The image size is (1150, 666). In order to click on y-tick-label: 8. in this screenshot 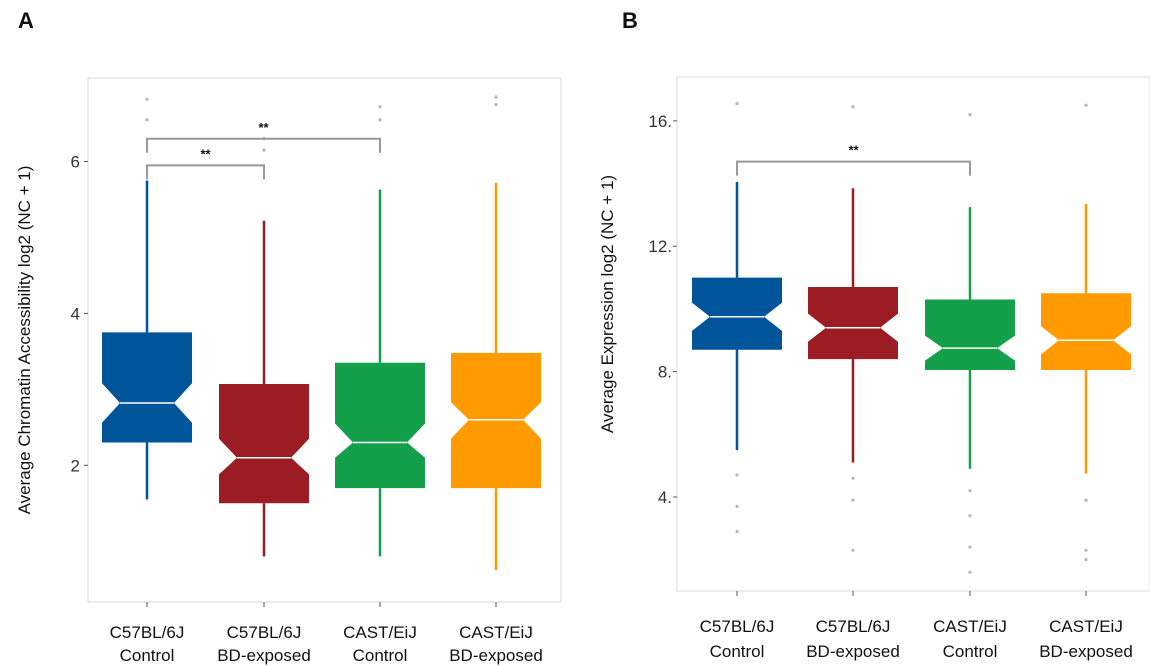, I will do `click(665, 372)`.